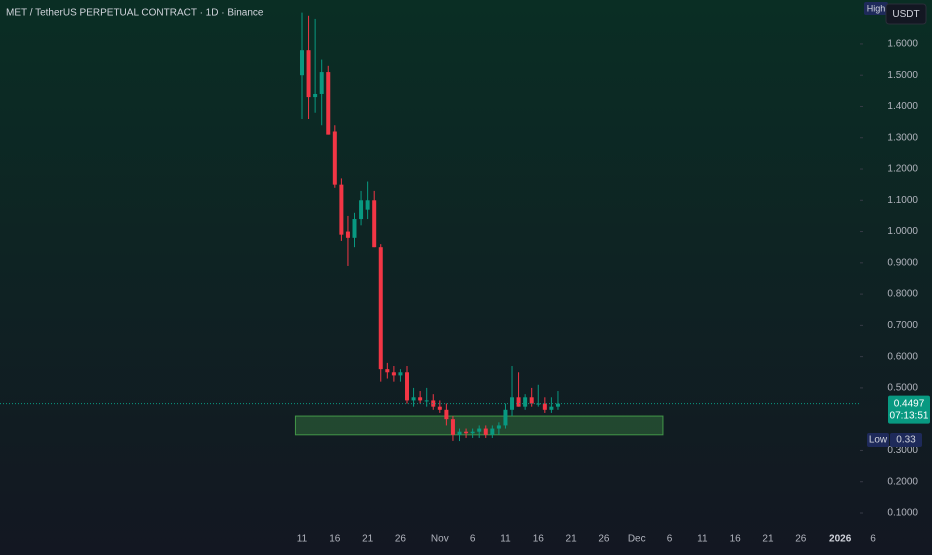 Image resolution: width=932 pixels, height=555 pixels. I want to click on high-marker-box, so click(876, 8).